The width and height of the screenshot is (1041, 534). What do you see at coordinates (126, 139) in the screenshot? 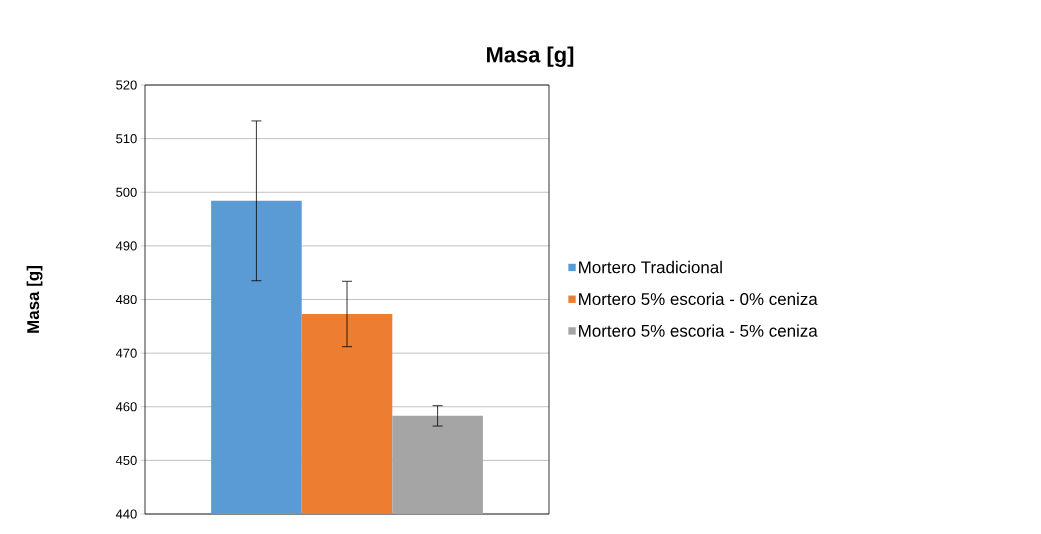
I see `y-tick-label: 510` at bounding box center [126, 139].